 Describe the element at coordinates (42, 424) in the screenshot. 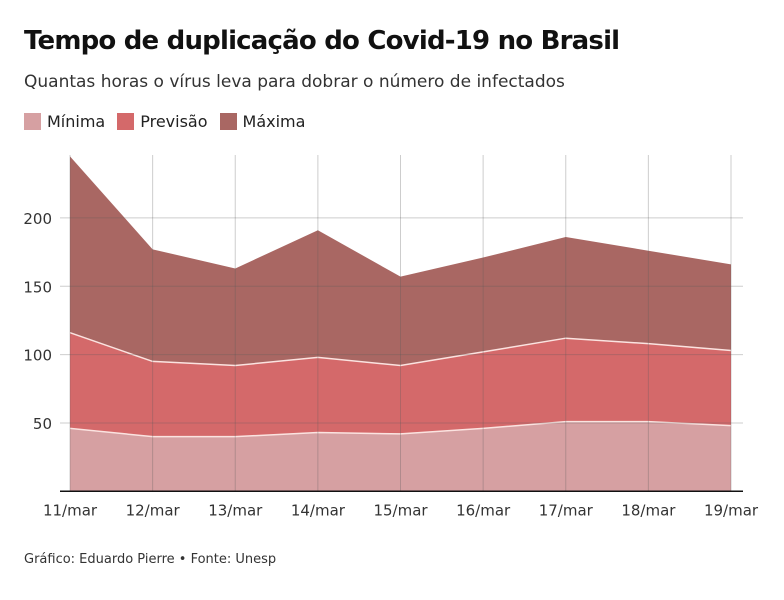

I see `y-tick-label: 50` at that location.